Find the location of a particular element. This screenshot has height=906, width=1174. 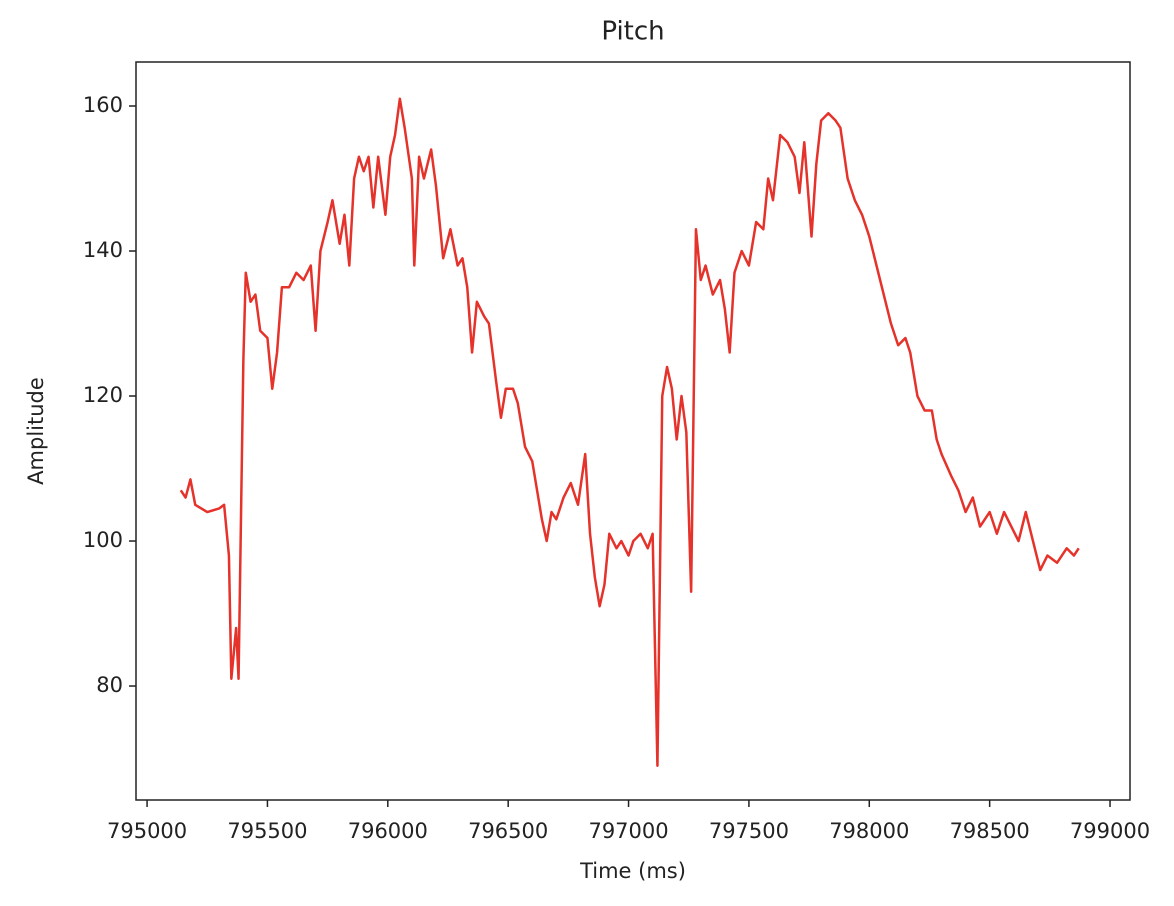

x-tick-label: 798000 is located at coordinates (869, 831).